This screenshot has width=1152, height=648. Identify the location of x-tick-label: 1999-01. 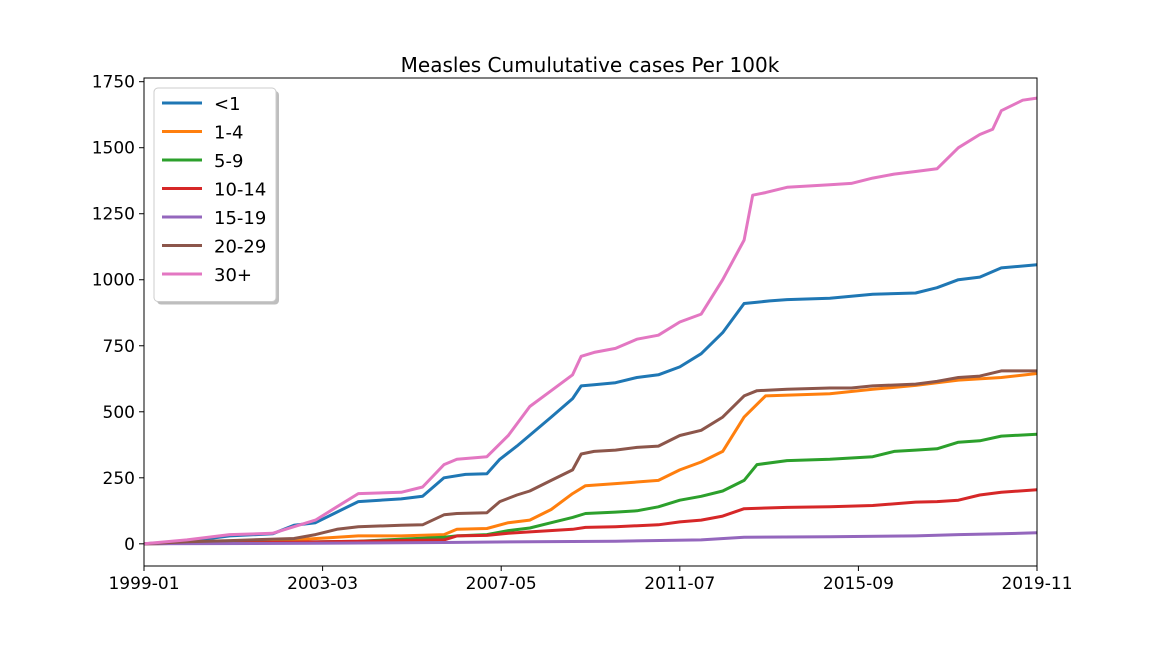
(143, 584).